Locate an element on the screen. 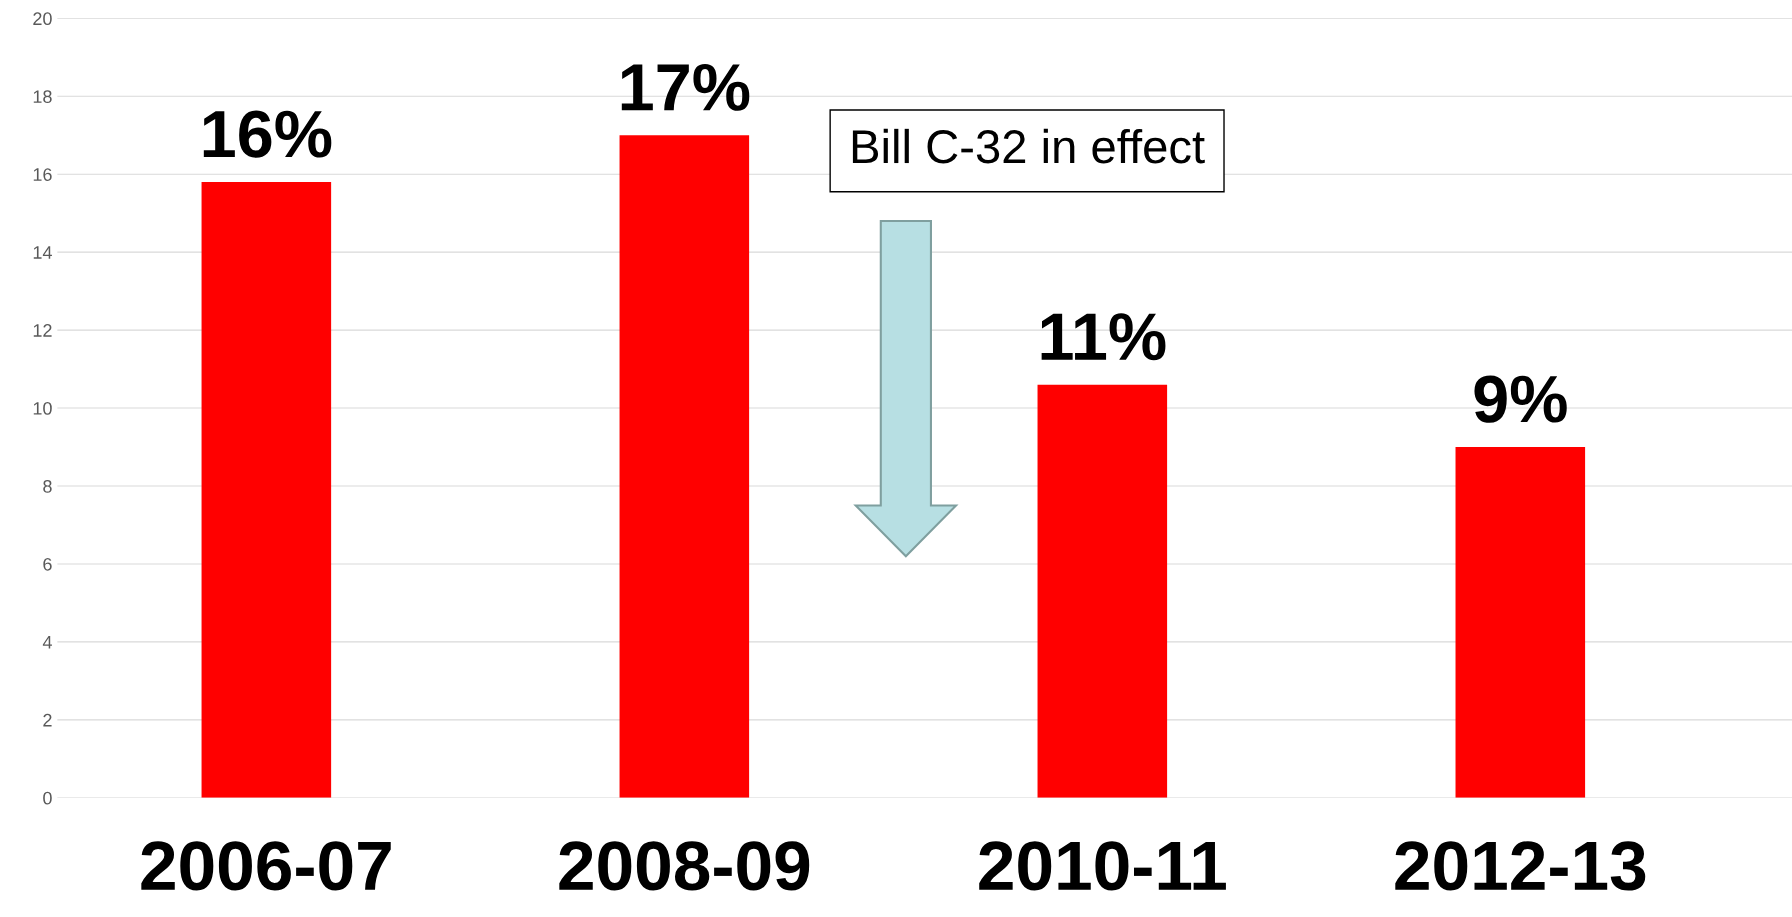 The width and height of the screenshot is (1792, 917). y-tick-label: 0 is located at coordinates (47, 798).